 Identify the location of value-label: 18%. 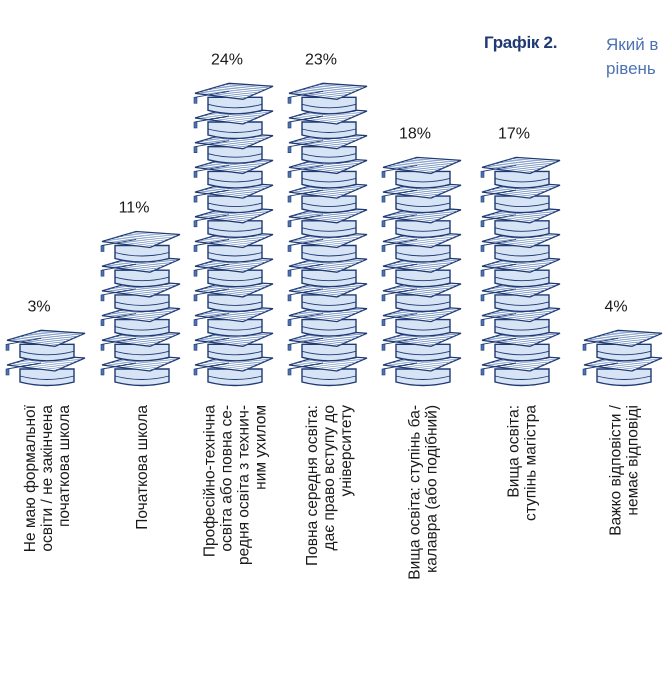
(415, 133).